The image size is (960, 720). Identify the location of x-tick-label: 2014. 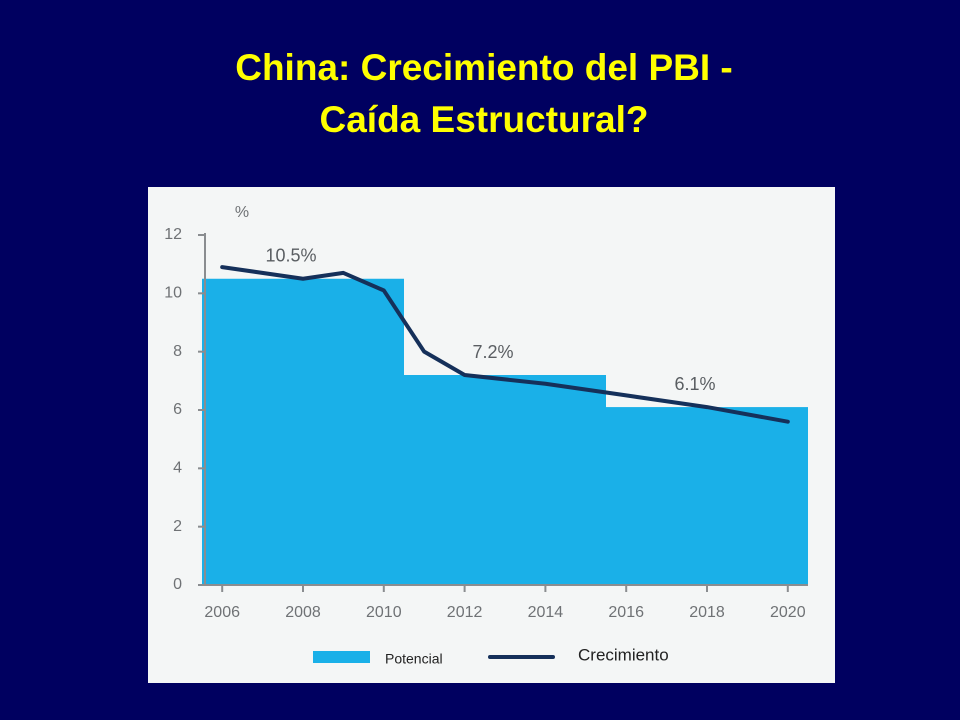
(546, 612).